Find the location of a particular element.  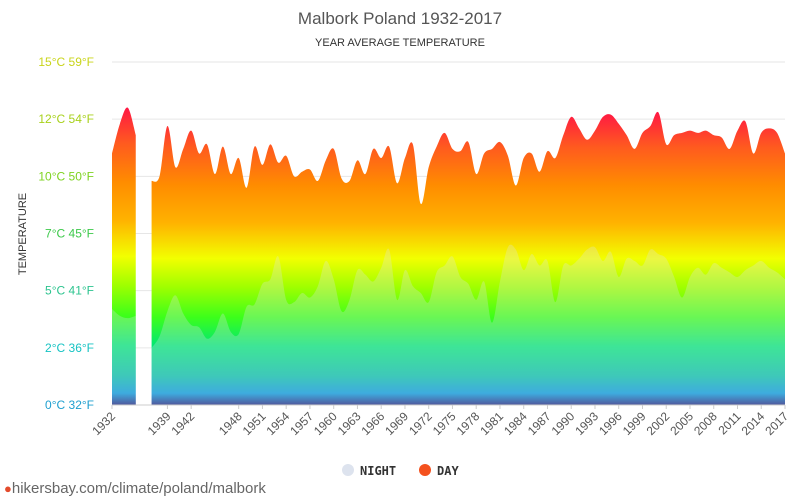

x-tick-label: 2017 is located at coordinates (776, 423).